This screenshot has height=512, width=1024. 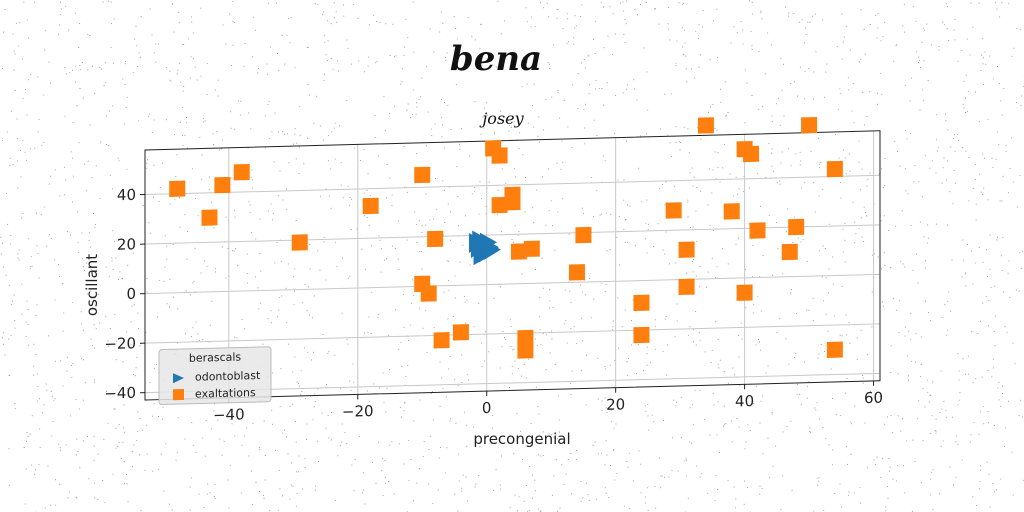 I want to click on y-tick-label: −40, so click(x=120, y=393).